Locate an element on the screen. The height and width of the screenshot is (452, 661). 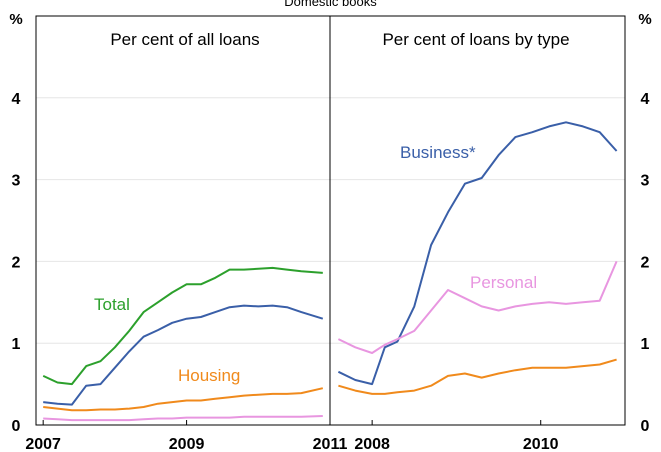
x-tick-label-1-2008: 2008 is located at coordinates (372, 444).